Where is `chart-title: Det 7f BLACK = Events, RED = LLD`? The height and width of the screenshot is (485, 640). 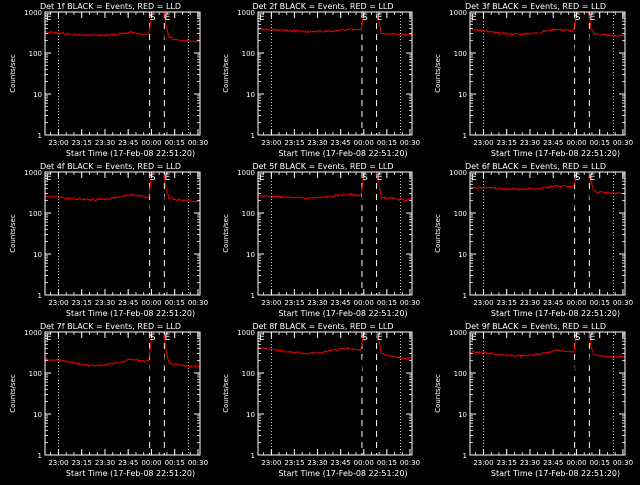
chart-title: Det 7f BLACK = Events, RED = LLD is located at coordinates (110, 326).